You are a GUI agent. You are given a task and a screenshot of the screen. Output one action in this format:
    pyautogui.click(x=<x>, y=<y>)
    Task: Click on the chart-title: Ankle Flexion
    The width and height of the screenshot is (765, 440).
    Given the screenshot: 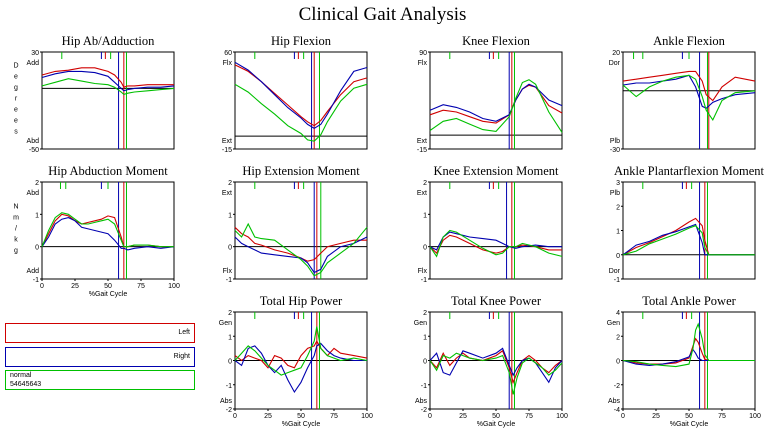 What is the action you would take?
    pyautogui.click(x=689, y=41)
    